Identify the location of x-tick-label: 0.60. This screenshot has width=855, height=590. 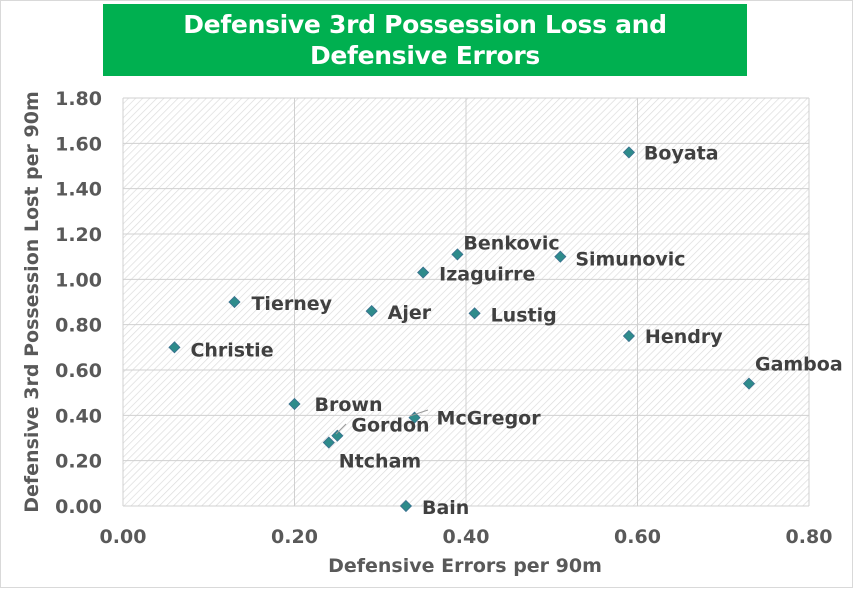
(637, 537).